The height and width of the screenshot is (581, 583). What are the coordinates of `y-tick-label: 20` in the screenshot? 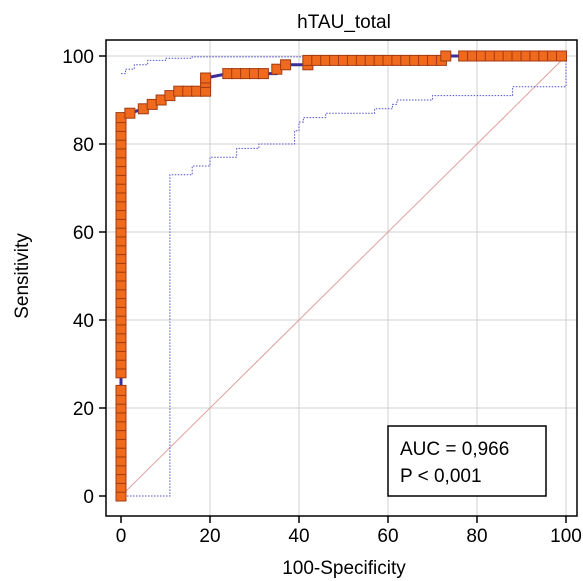 It's located at (83, 409).